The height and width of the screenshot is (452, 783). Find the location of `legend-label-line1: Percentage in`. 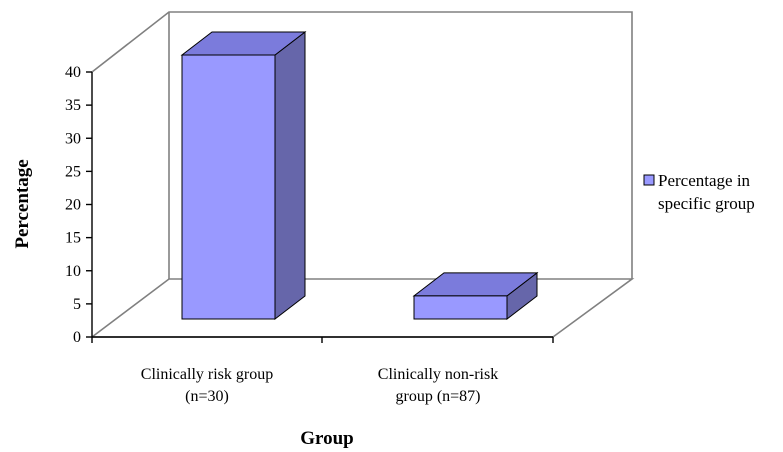

legend-label-line1: Percentage in is located at coordinates (704, 180).